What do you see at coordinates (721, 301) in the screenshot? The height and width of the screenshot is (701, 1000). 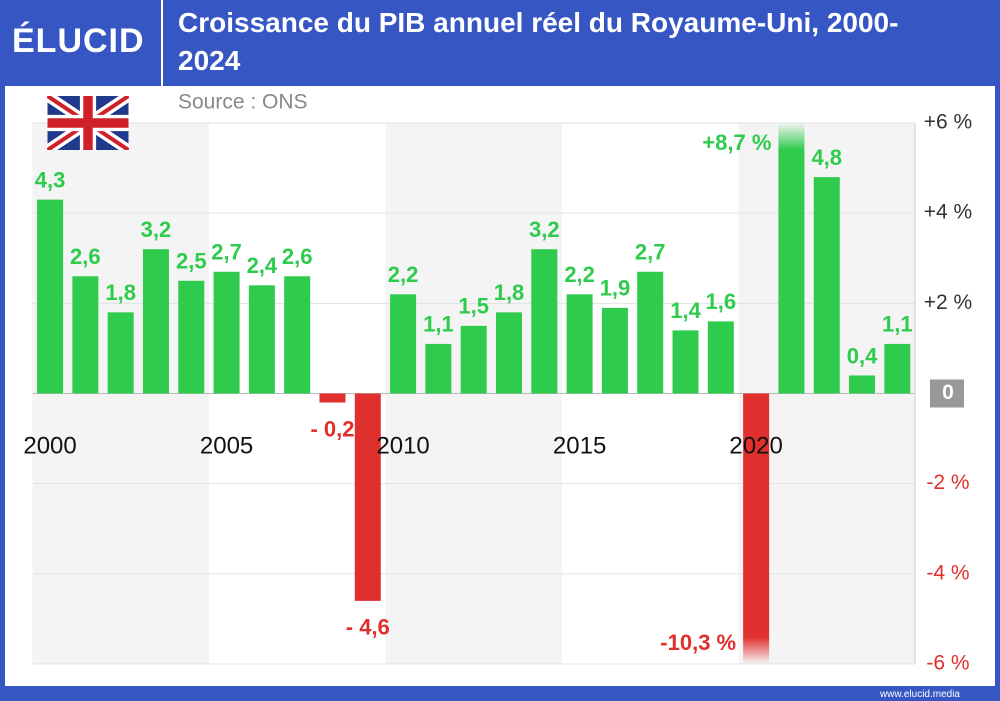 I see `value-label: 1,6` at bounding box center [721, 301].